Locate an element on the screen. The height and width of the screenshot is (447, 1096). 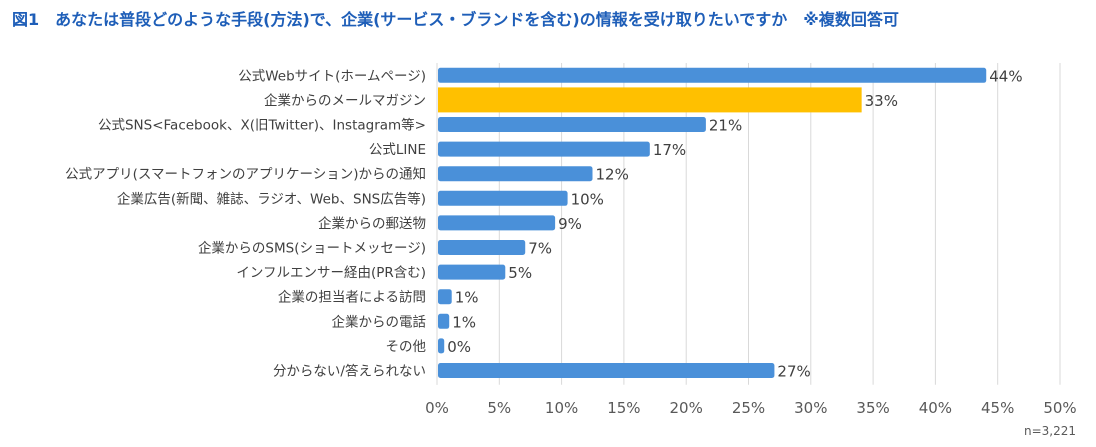
x-axis-ticks: 0% 5% 10% 15% 20% 25% 30% 35% 40% 45% 50% is located at coordinates (751, 408).